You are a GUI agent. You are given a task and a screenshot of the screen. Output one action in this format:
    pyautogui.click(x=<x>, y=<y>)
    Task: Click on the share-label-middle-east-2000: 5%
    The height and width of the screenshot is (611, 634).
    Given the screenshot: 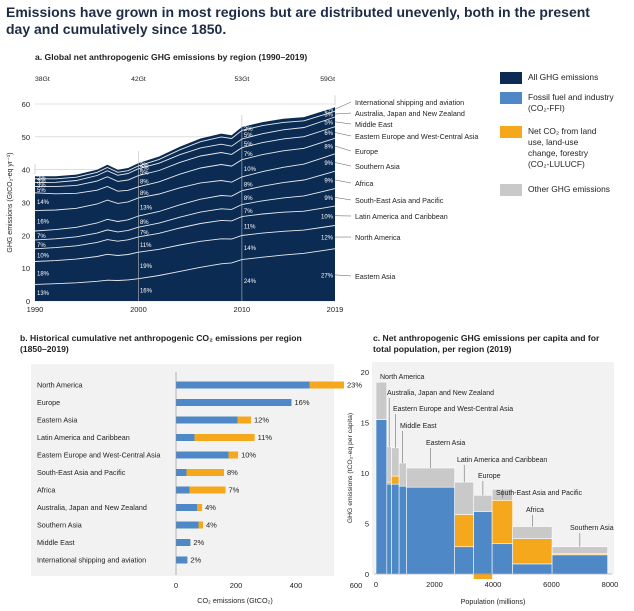 What is the action you would take?
    pyautogui.click(x=144, y=174)
    